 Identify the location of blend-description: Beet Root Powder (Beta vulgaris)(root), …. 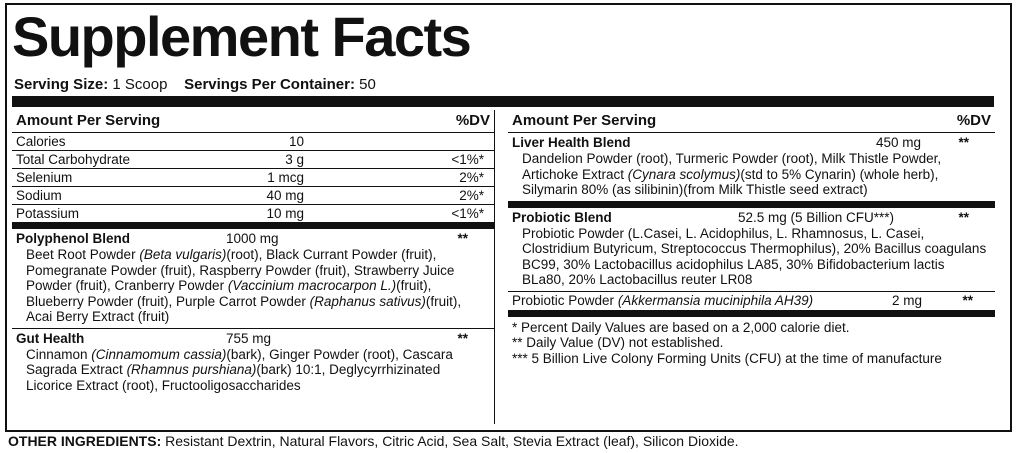
(253, 286).